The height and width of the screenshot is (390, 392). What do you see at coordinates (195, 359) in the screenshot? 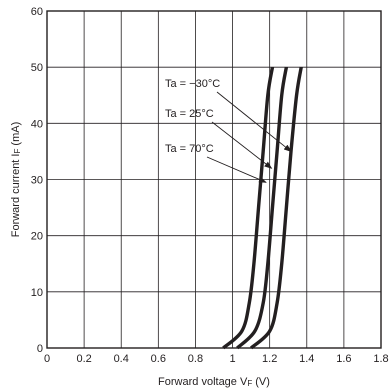
I see `x-tick-label: 0.8` at bounding box center [195, 359].